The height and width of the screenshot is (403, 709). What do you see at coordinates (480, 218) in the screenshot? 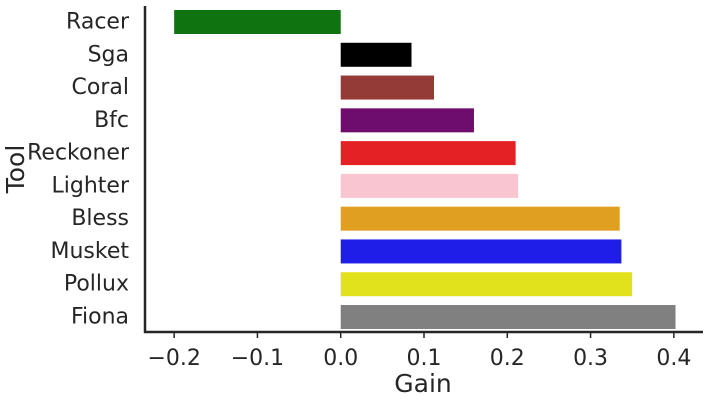
I see `bar-bless` at bounding box center [480, 218].